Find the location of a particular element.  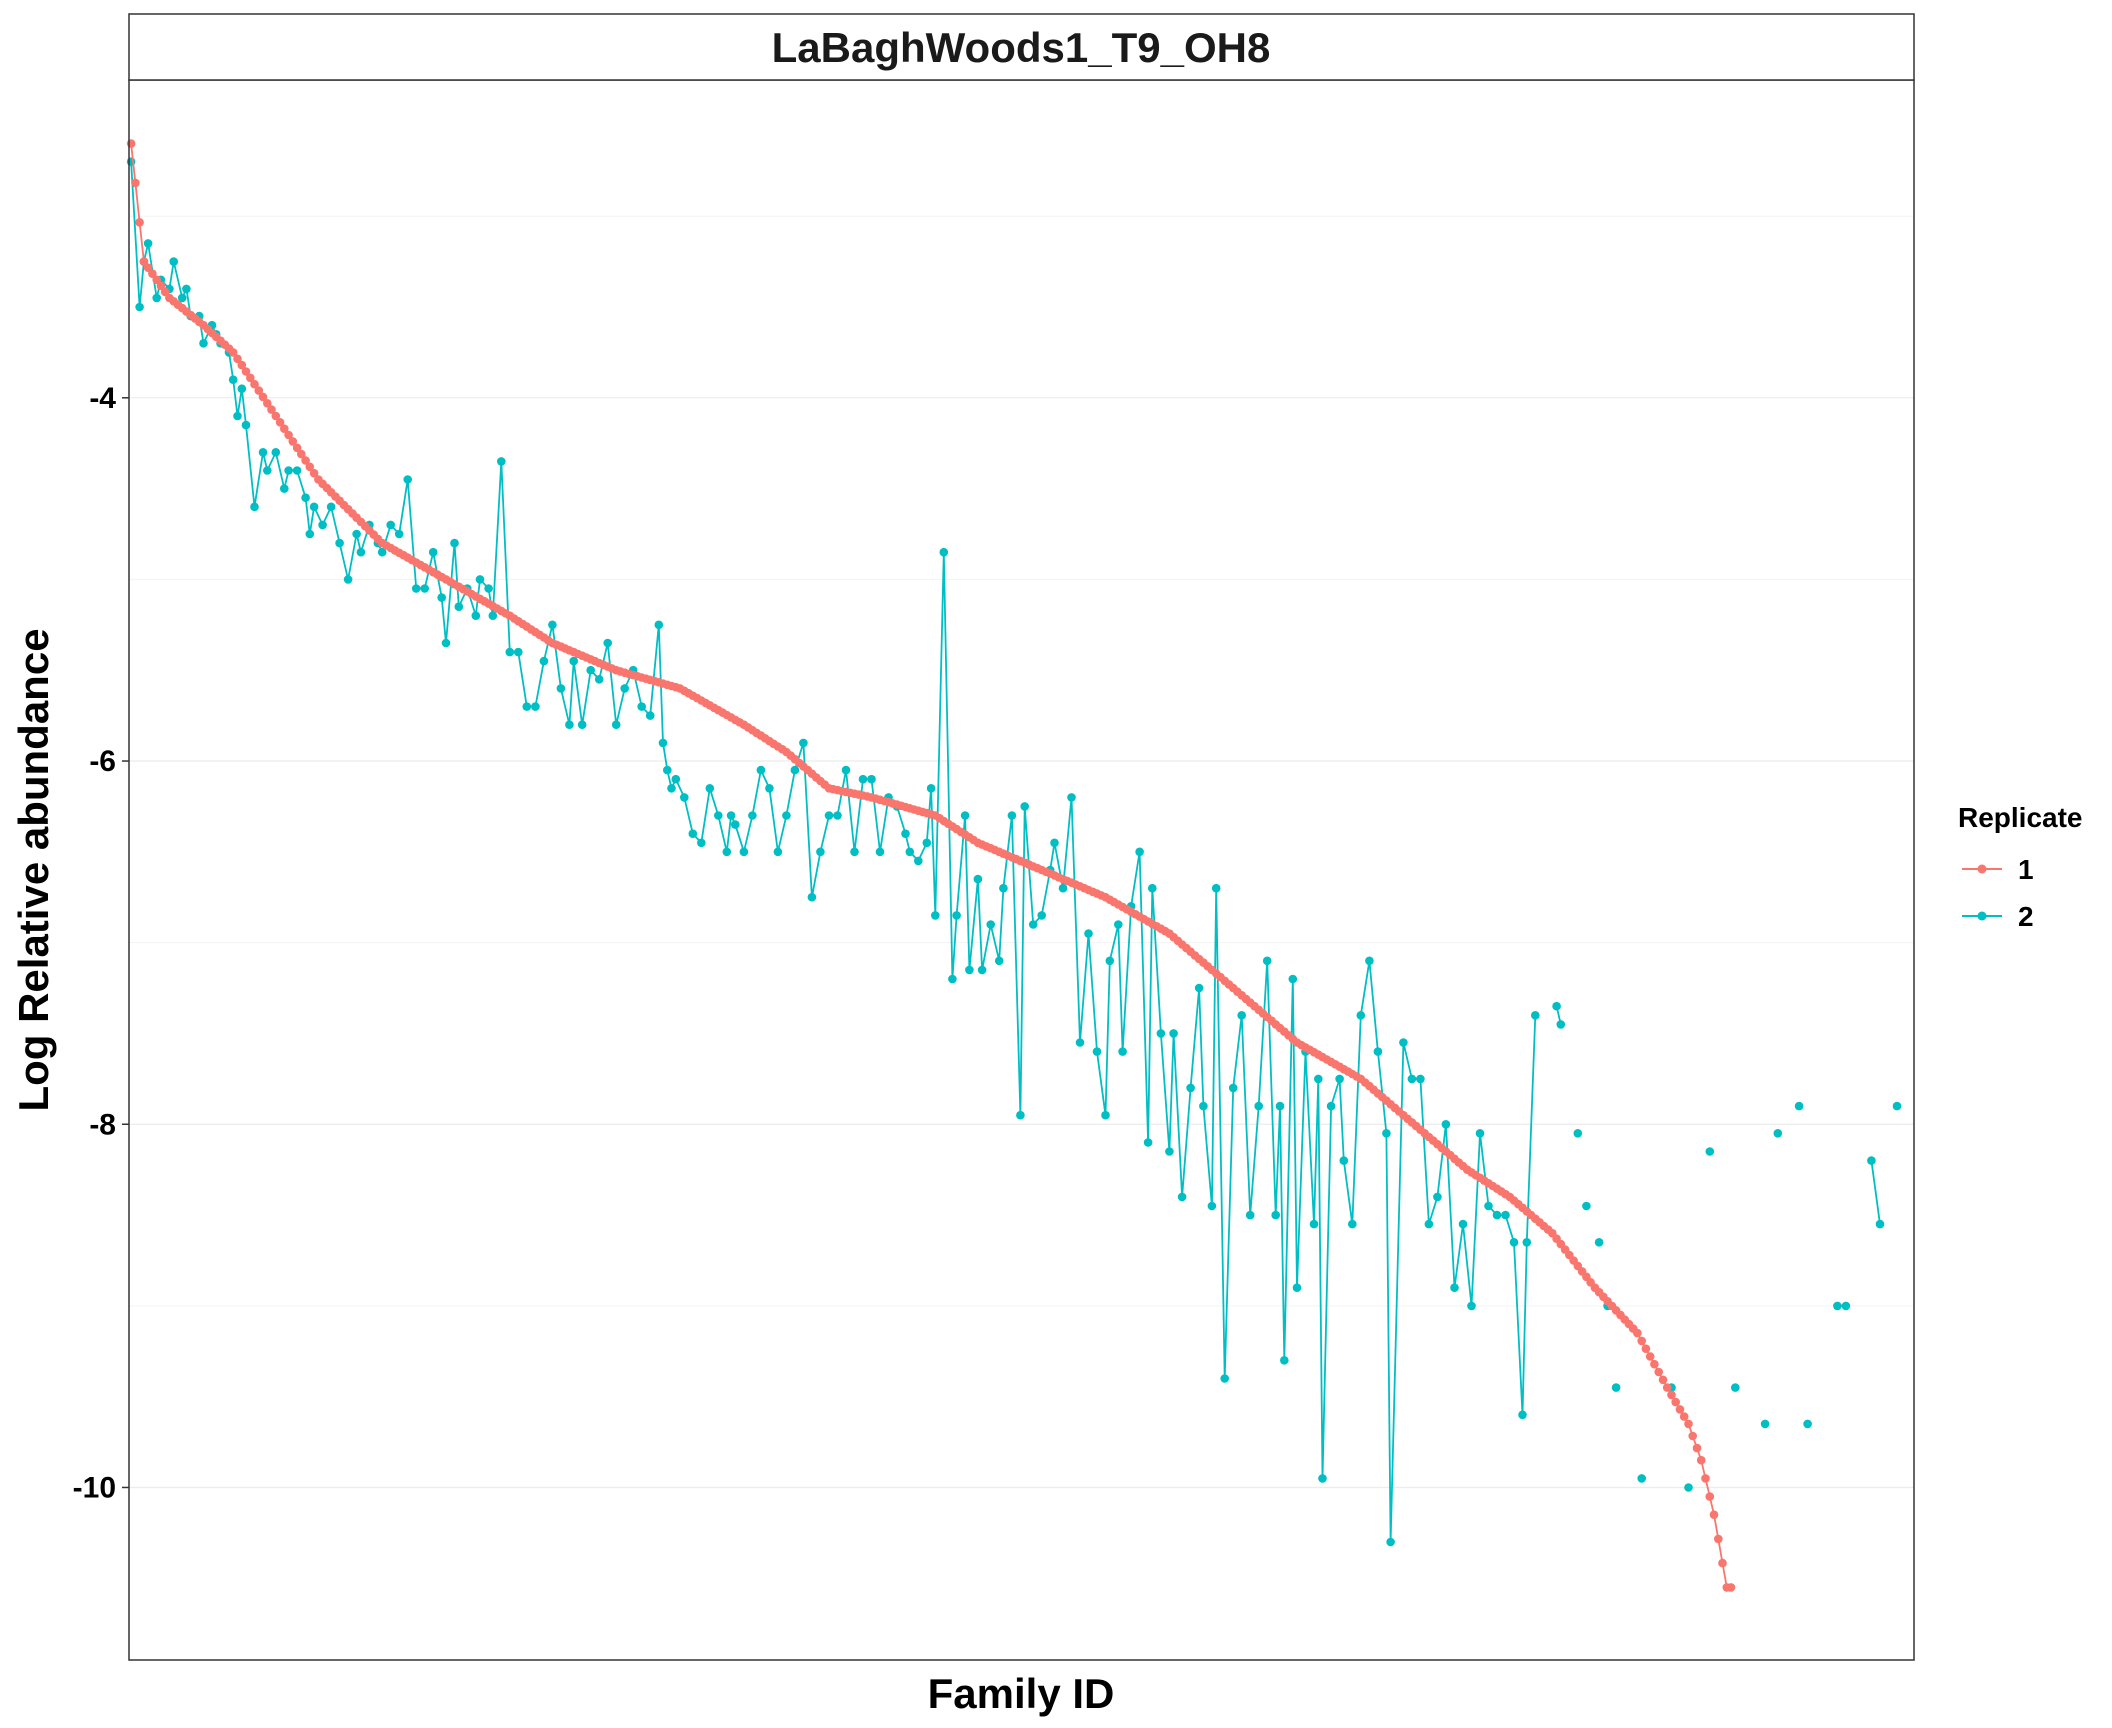

y-tick-label: -8 is located at coordinates (102, 1124).